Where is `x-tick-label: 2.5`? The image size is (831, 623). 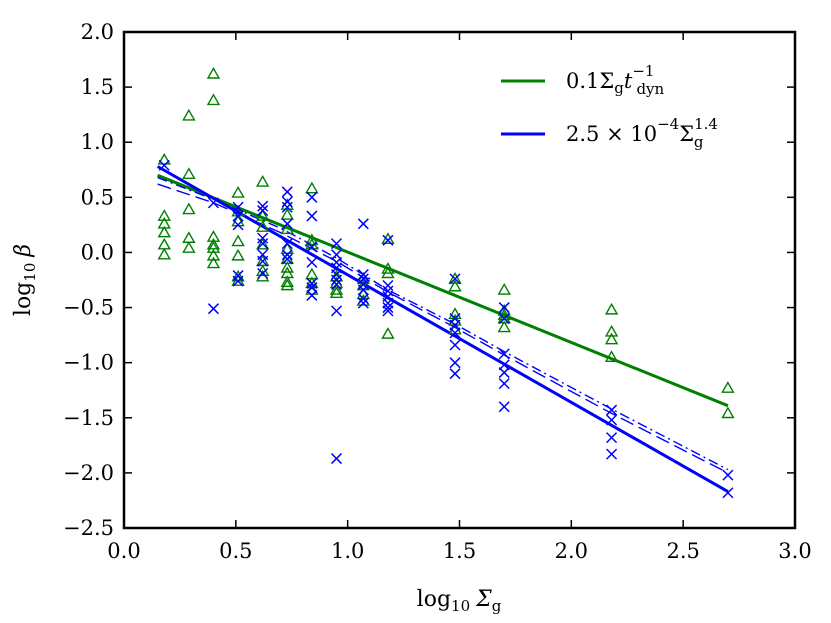 x-tick-label: 2.5 is located at coordinates (682, 551).